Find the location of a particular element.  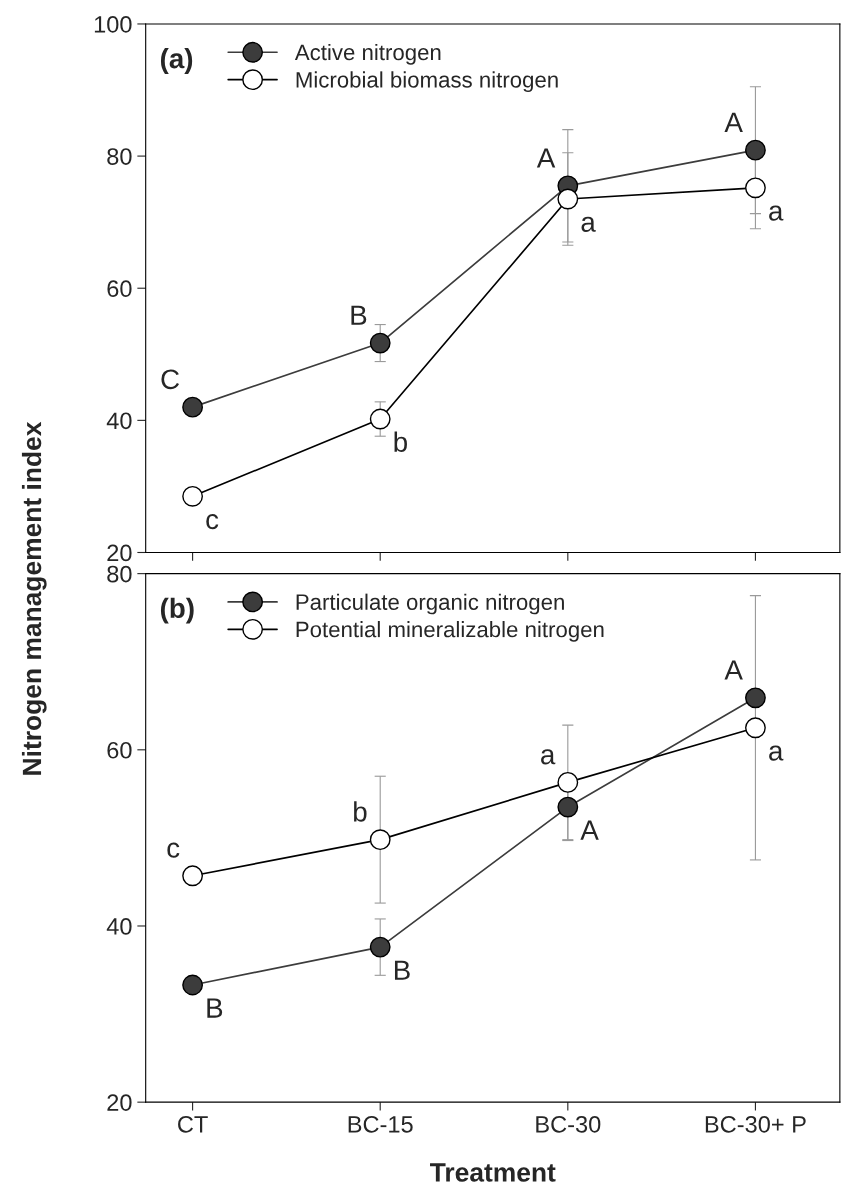

legend-label: Microbial biomass nitrogen is located at coordinates (427, 82).